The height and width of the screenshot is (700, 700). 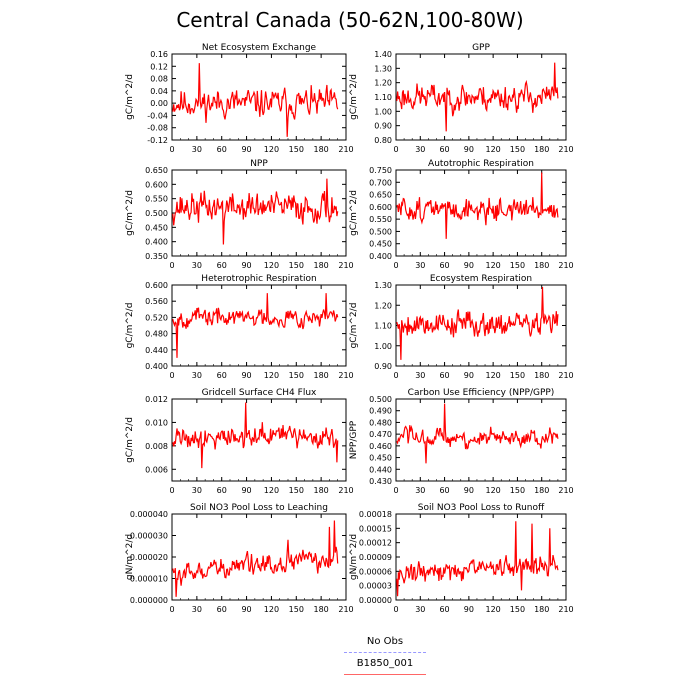 I want to click on y-axis-label: gN/m^2/d, so click(x=130, y=557).